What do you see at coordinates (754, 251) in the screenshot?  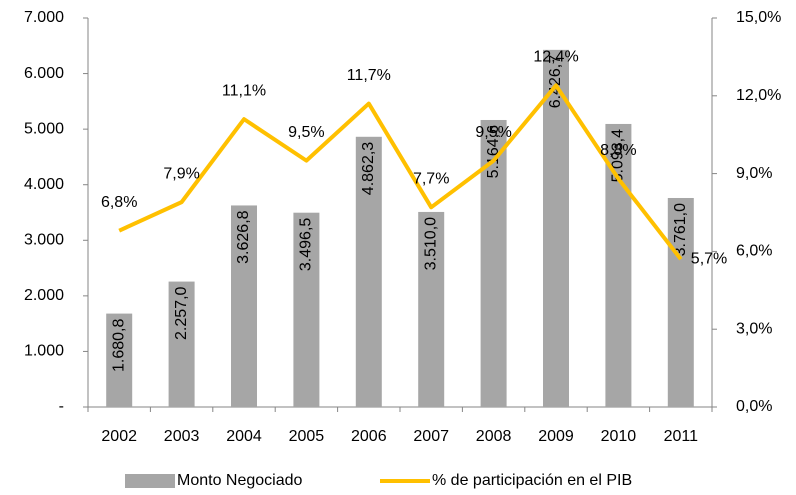 I see `y2-tick-label: 6,0%` at bounding box center [754, 251].